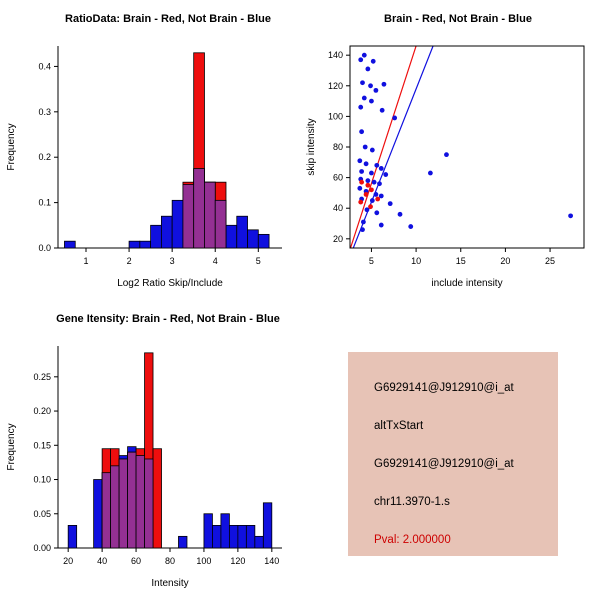 The image size is (600, 600). I want to click on scatter-title: Brain - Red, Not Brain - Blue, so click(458, 19).